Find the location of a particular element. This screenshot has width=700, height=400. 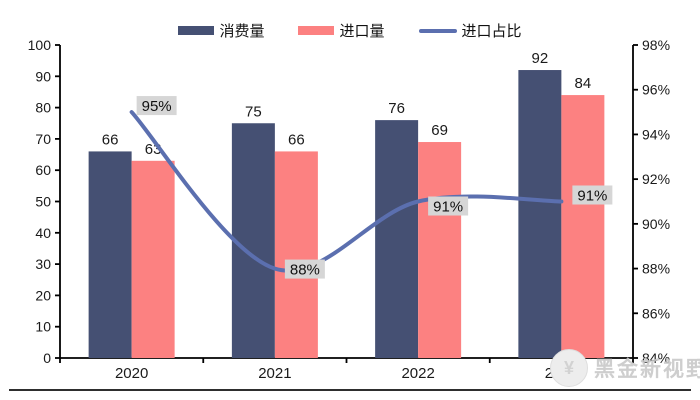

bar-value-label: 92 is located at coordinates (540, 58).